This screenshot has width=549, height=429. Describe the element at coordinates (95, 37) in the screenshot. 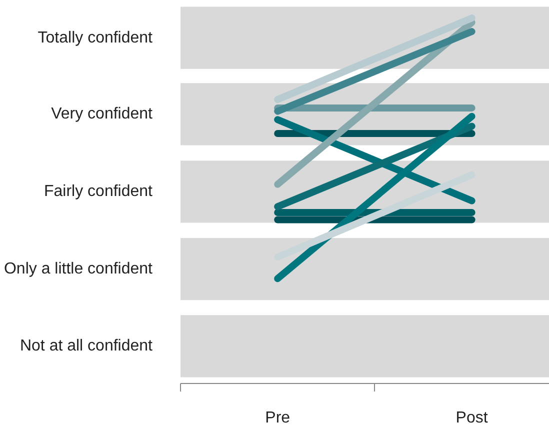

I see `category-label: Totally confident` at that location.